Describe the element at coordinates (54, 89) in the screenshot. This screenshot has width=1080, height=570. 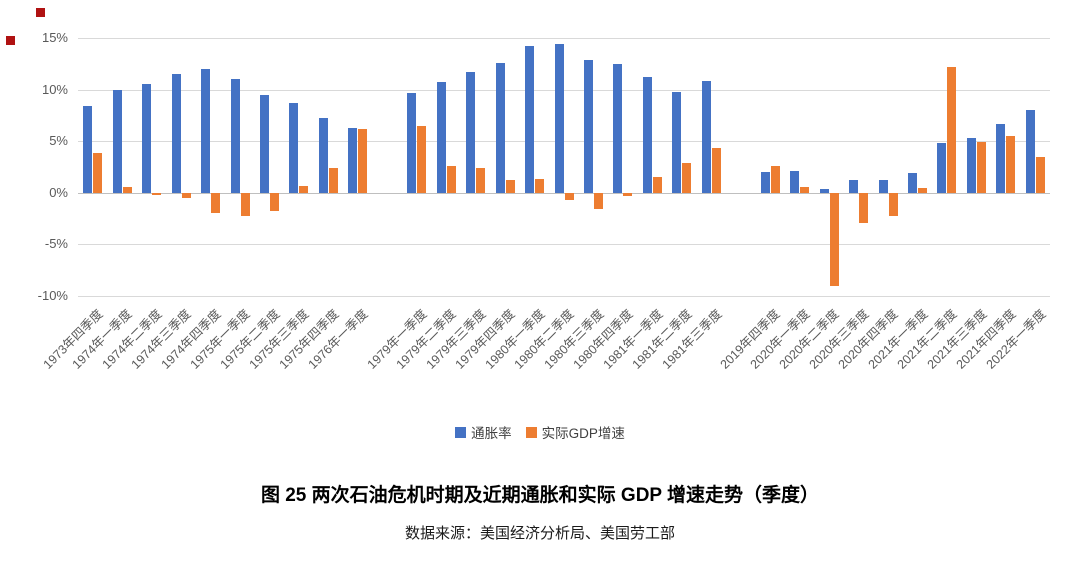
I see `y-axis-tick-label: 10%` at that location.